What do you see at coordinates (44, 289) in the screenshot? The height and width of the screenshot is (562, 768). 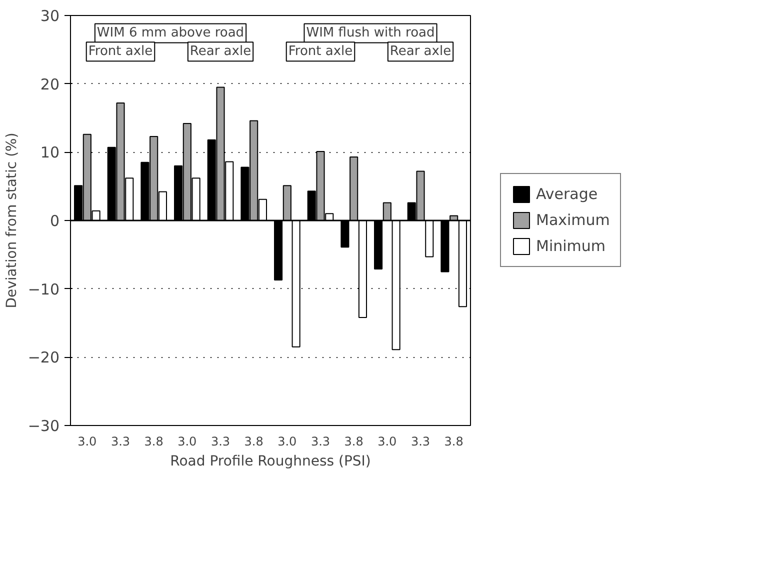 I see `y-tick-label: −10` at bounding box center [44, 289].